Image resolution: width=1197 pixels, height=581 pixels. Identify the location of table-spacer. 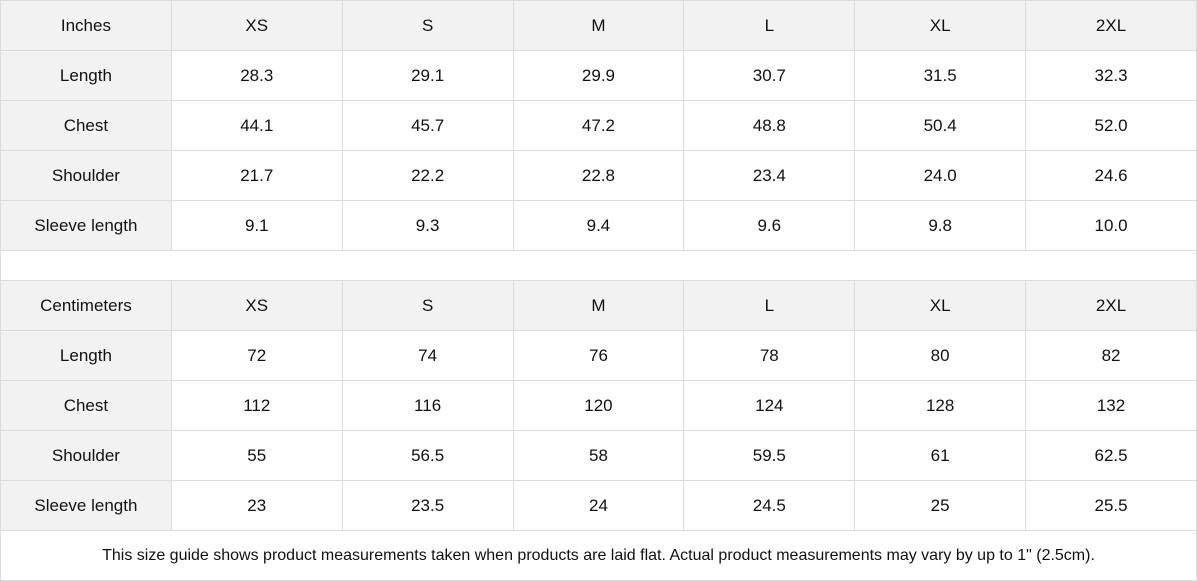
(598, 265).